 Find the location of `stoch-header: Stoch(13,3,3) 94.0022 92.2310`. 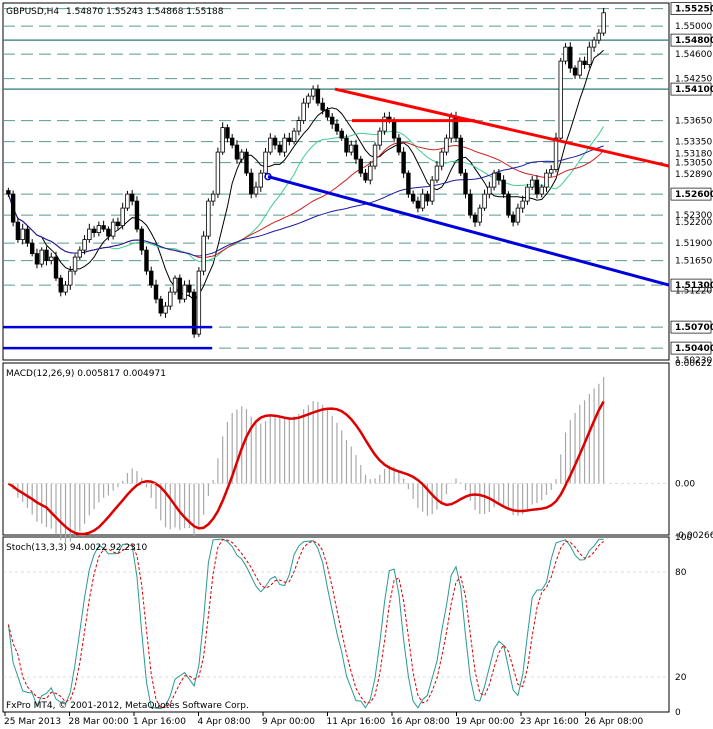

stoch-header: Stoch(13,3,3) 94.0022 92.2310 is located at coordinates (76, 548).